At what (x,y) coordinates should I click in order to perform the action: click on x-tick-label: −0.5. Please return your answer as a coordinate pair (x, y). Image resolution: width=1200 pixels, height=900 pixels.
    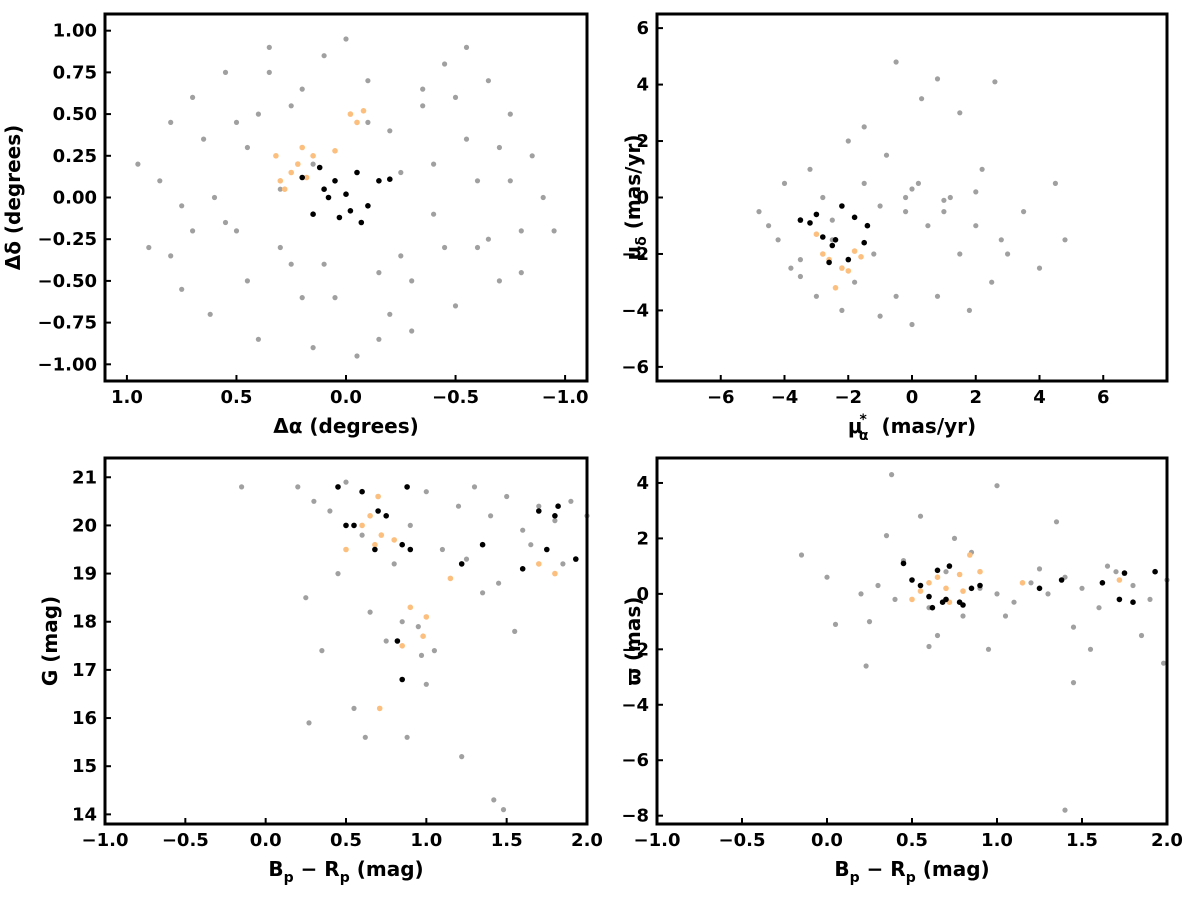
    Looking at the image, I should click on (455, 397).